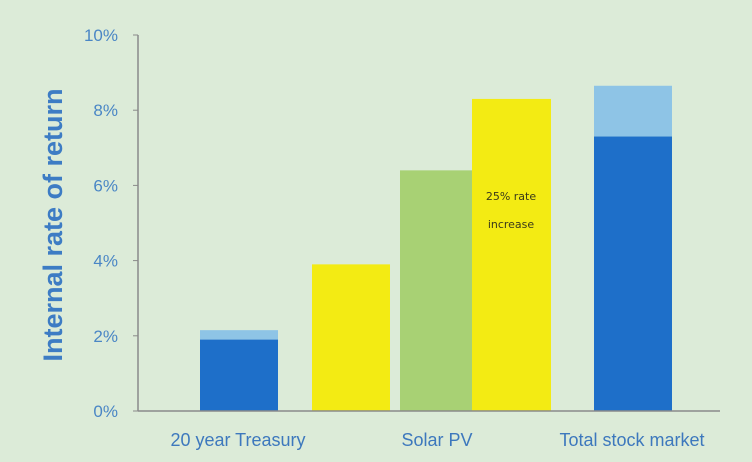 The height and width of the screenshot is (462, 752). Describe the element at coordinates (237, 440) in the screenshot. I see `x-category-label: 20 year Treasury` at that location.